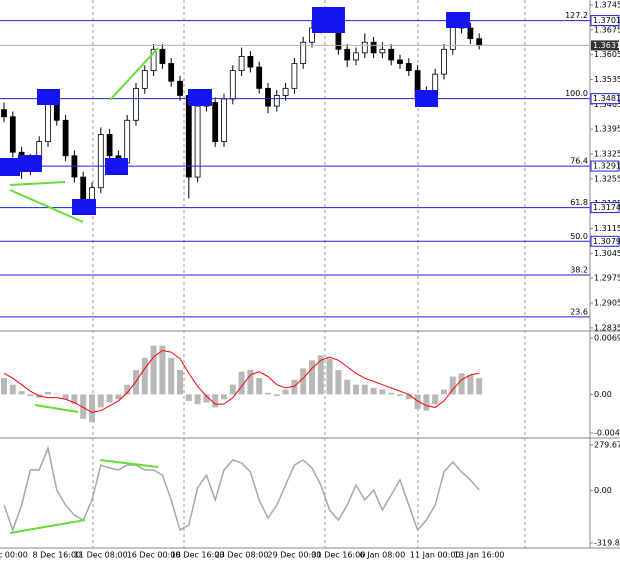  Describe the element at coordinates (479, 555) in the screenshot. I see `x-tick-label: 13 Jan 16:00` at that location.